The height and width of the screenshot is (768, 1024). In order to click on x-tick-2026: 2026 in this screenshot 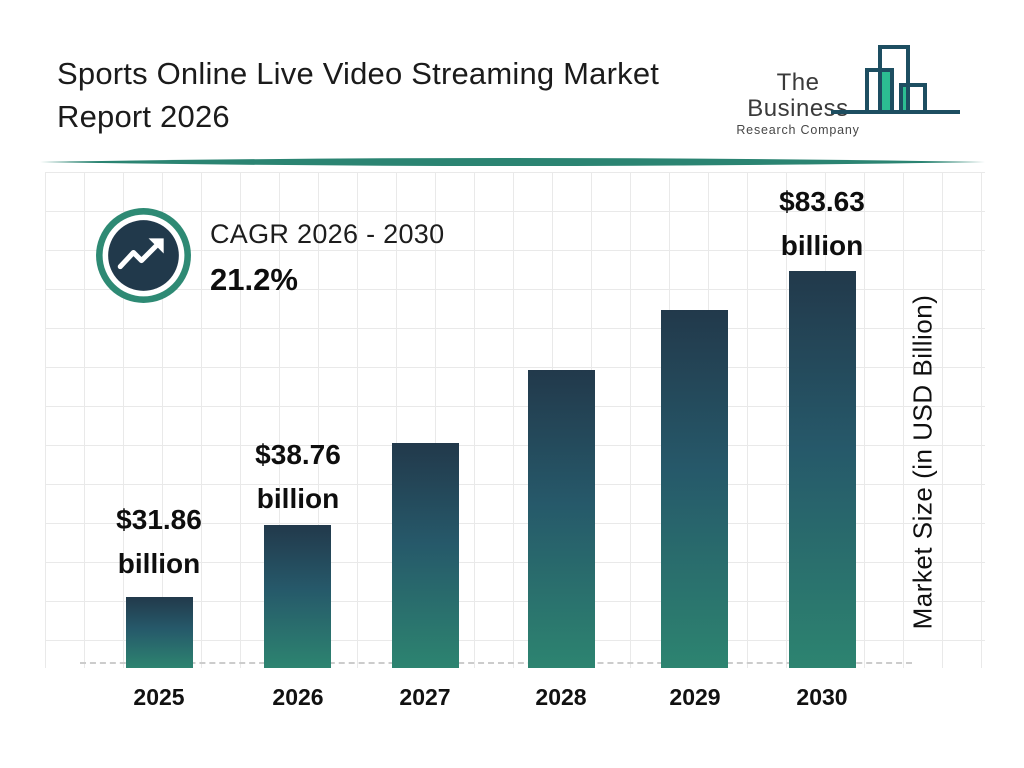, I will do `click(298, 697)`.